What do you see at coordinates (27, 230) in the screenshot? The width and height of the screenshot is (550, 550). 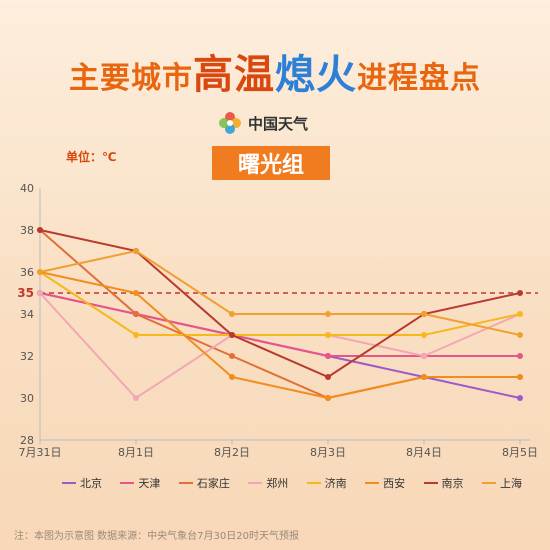 I see `y-tick-label: 38` at bounding box center [27, 230].